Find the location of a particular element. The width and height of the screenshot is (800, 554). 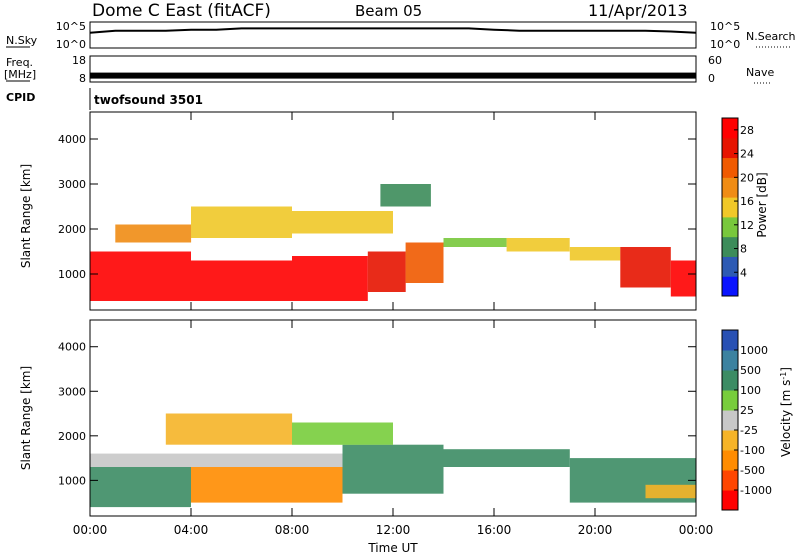

velocity-y-tick-label: 4000 is located at coordinates (72, 347).